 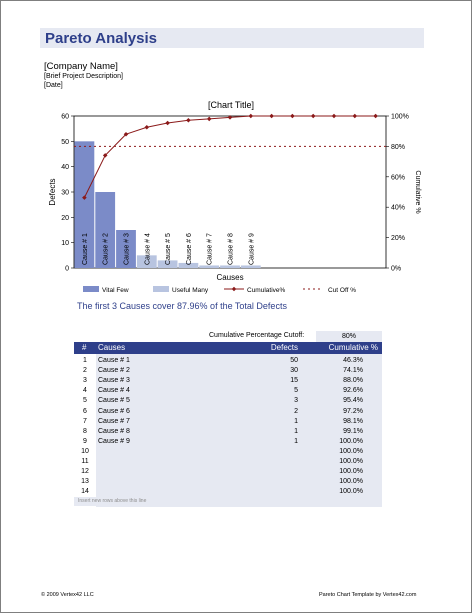 I want to click on table-row: 7 Cause # 7 1 98.1%, so click(x=228, y=422).